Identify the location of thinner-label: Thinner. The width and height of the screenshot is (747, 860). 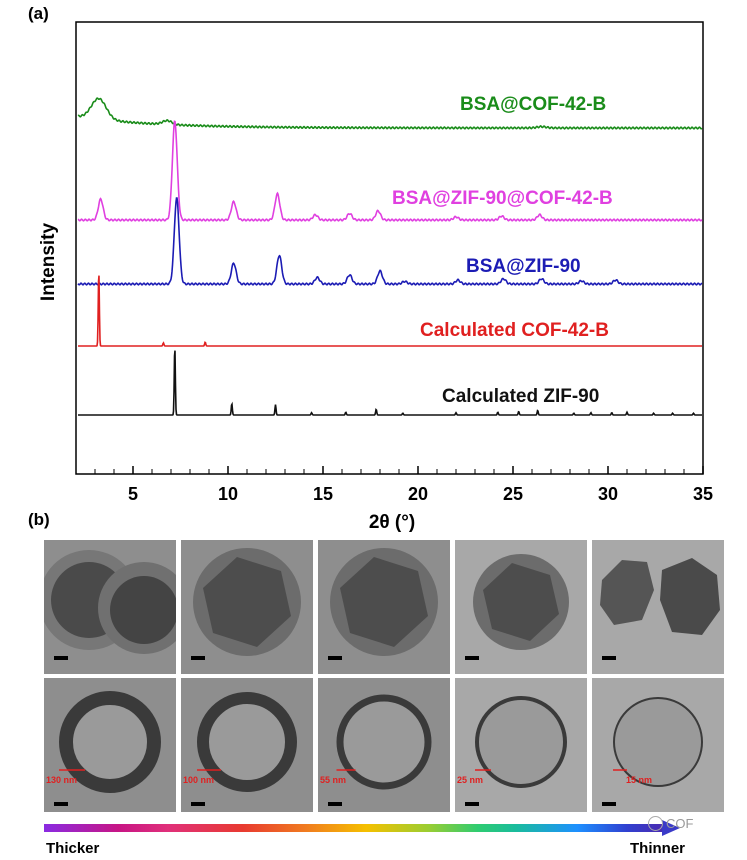
(657, 848).